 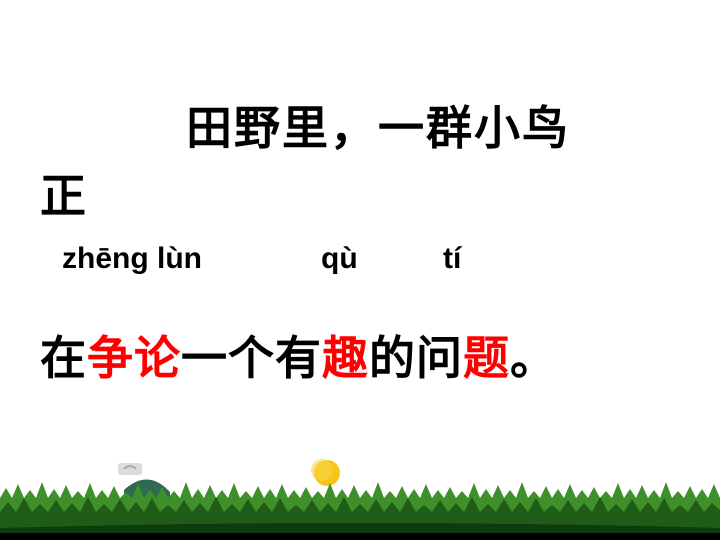 I want to click on pinyin-zheng-lun: zhēng lùn, so click(x=132, y=258).